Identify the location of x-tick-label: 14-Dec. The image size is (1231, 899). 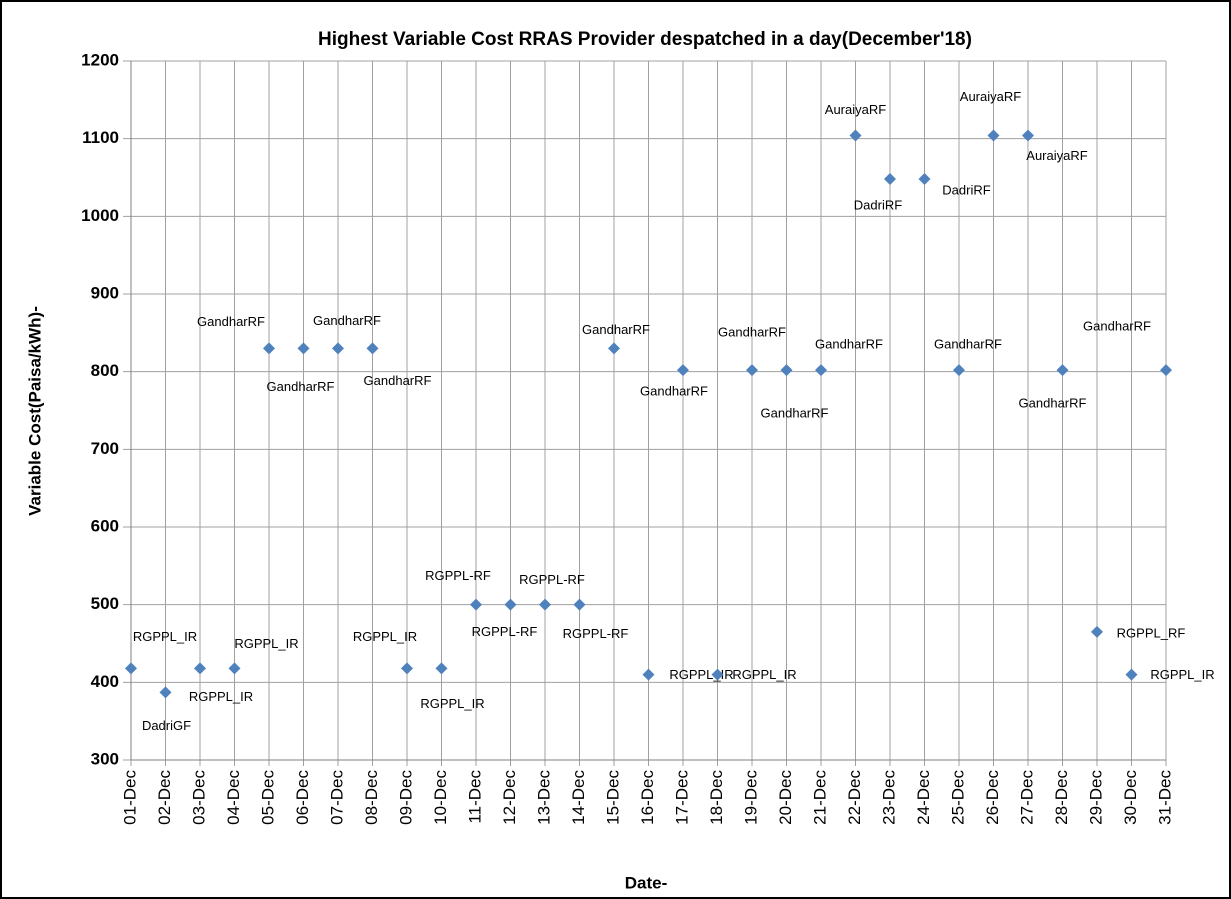
(578, 797).